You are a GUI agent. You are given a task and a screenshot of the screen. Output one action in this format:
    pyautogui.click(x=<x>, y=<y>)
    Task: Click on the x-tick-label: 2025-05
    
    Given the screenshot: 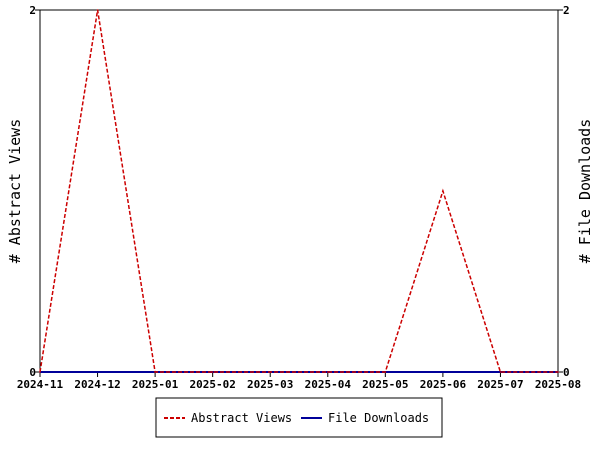 What is the action you would take?
    pyautogui.click(x=385, y=384)
    